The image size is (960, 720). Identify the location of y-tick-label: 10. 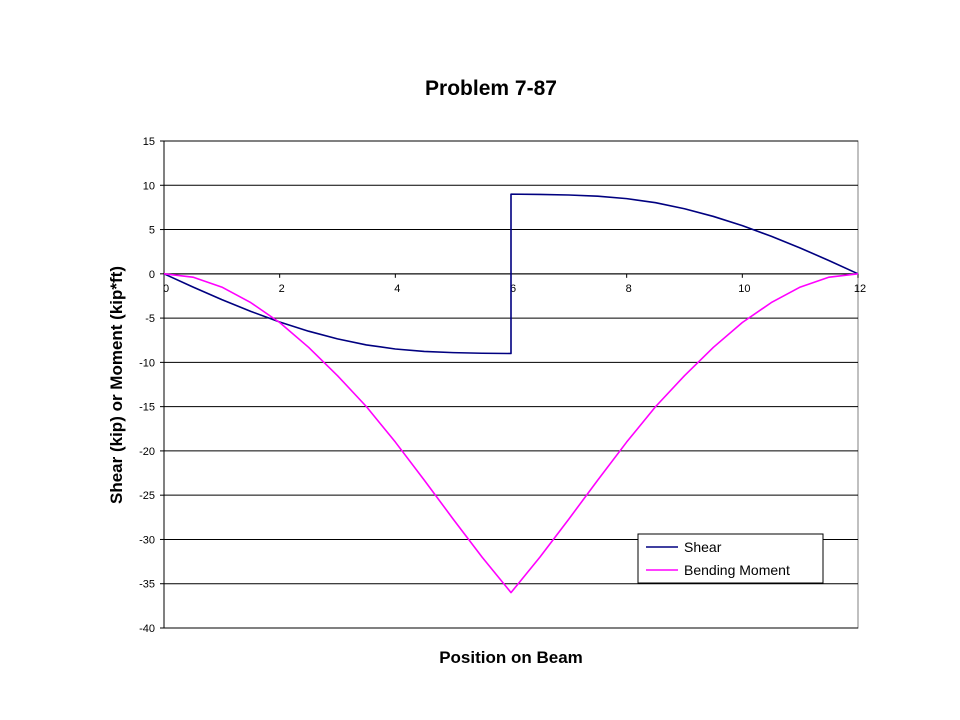
(149, 186).